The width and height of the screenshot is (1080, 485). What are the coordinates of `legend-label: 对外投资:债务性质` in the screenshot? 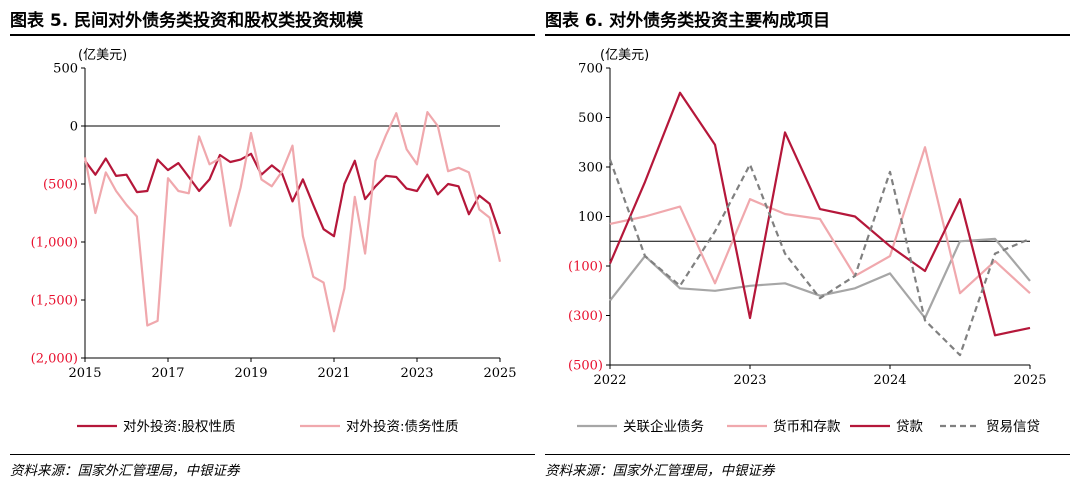 It's located at (402, 427).